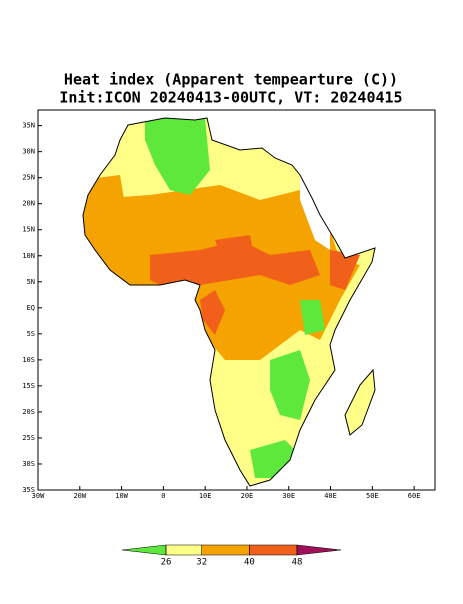 This screenshot has height=604, width=463. I want to click on y-tick-label: 10S, so click(28, 360).